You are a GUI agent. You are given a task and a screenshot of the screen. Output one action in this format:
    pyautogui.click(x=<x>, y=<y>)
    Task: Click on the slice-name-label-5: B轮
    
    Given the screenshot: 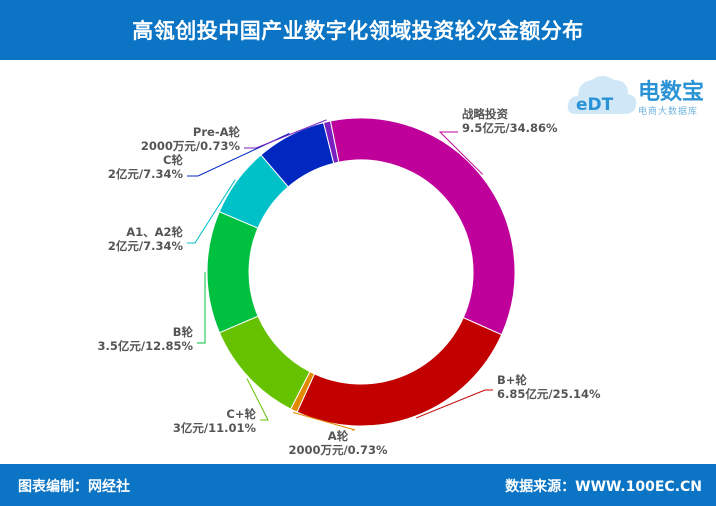 What is the action you would take?
    pyautogui.click(x=183, y=332)
    